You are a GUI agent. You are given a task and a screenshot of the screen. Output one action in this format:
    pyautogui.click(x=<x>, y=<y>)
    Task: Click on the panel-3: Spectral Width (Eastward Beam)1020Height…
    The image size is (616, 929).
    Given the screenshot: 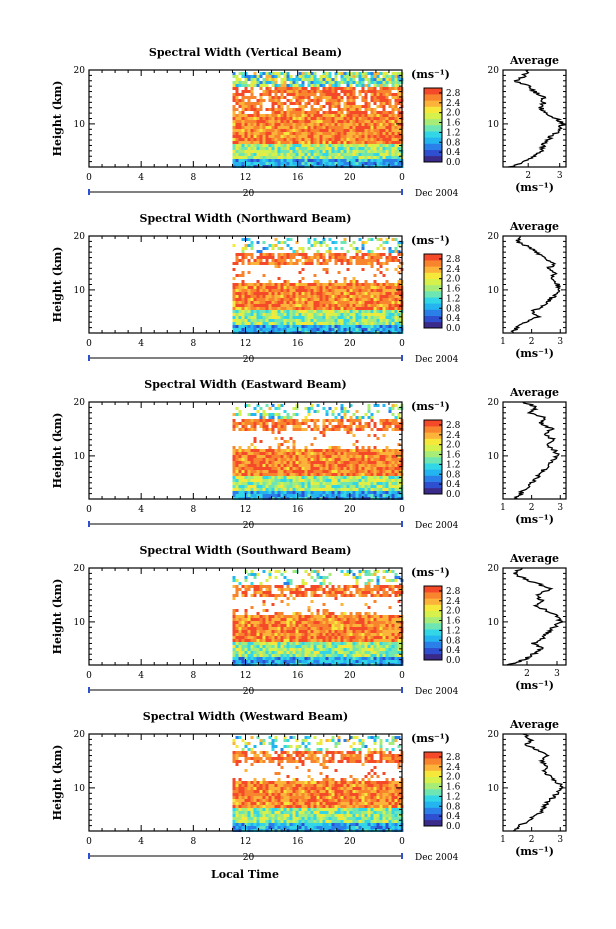 What is the action you would take?
    pyautogui.click(x=309, y=454)
    